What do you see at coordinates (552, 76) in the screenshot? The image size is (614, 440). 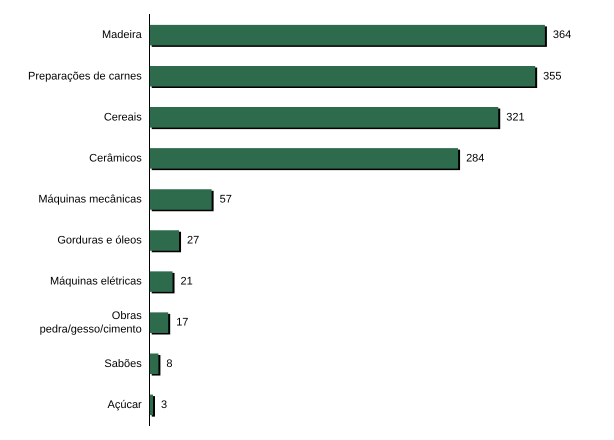 I see `data-label: 355` at bounding box center [552, 76].